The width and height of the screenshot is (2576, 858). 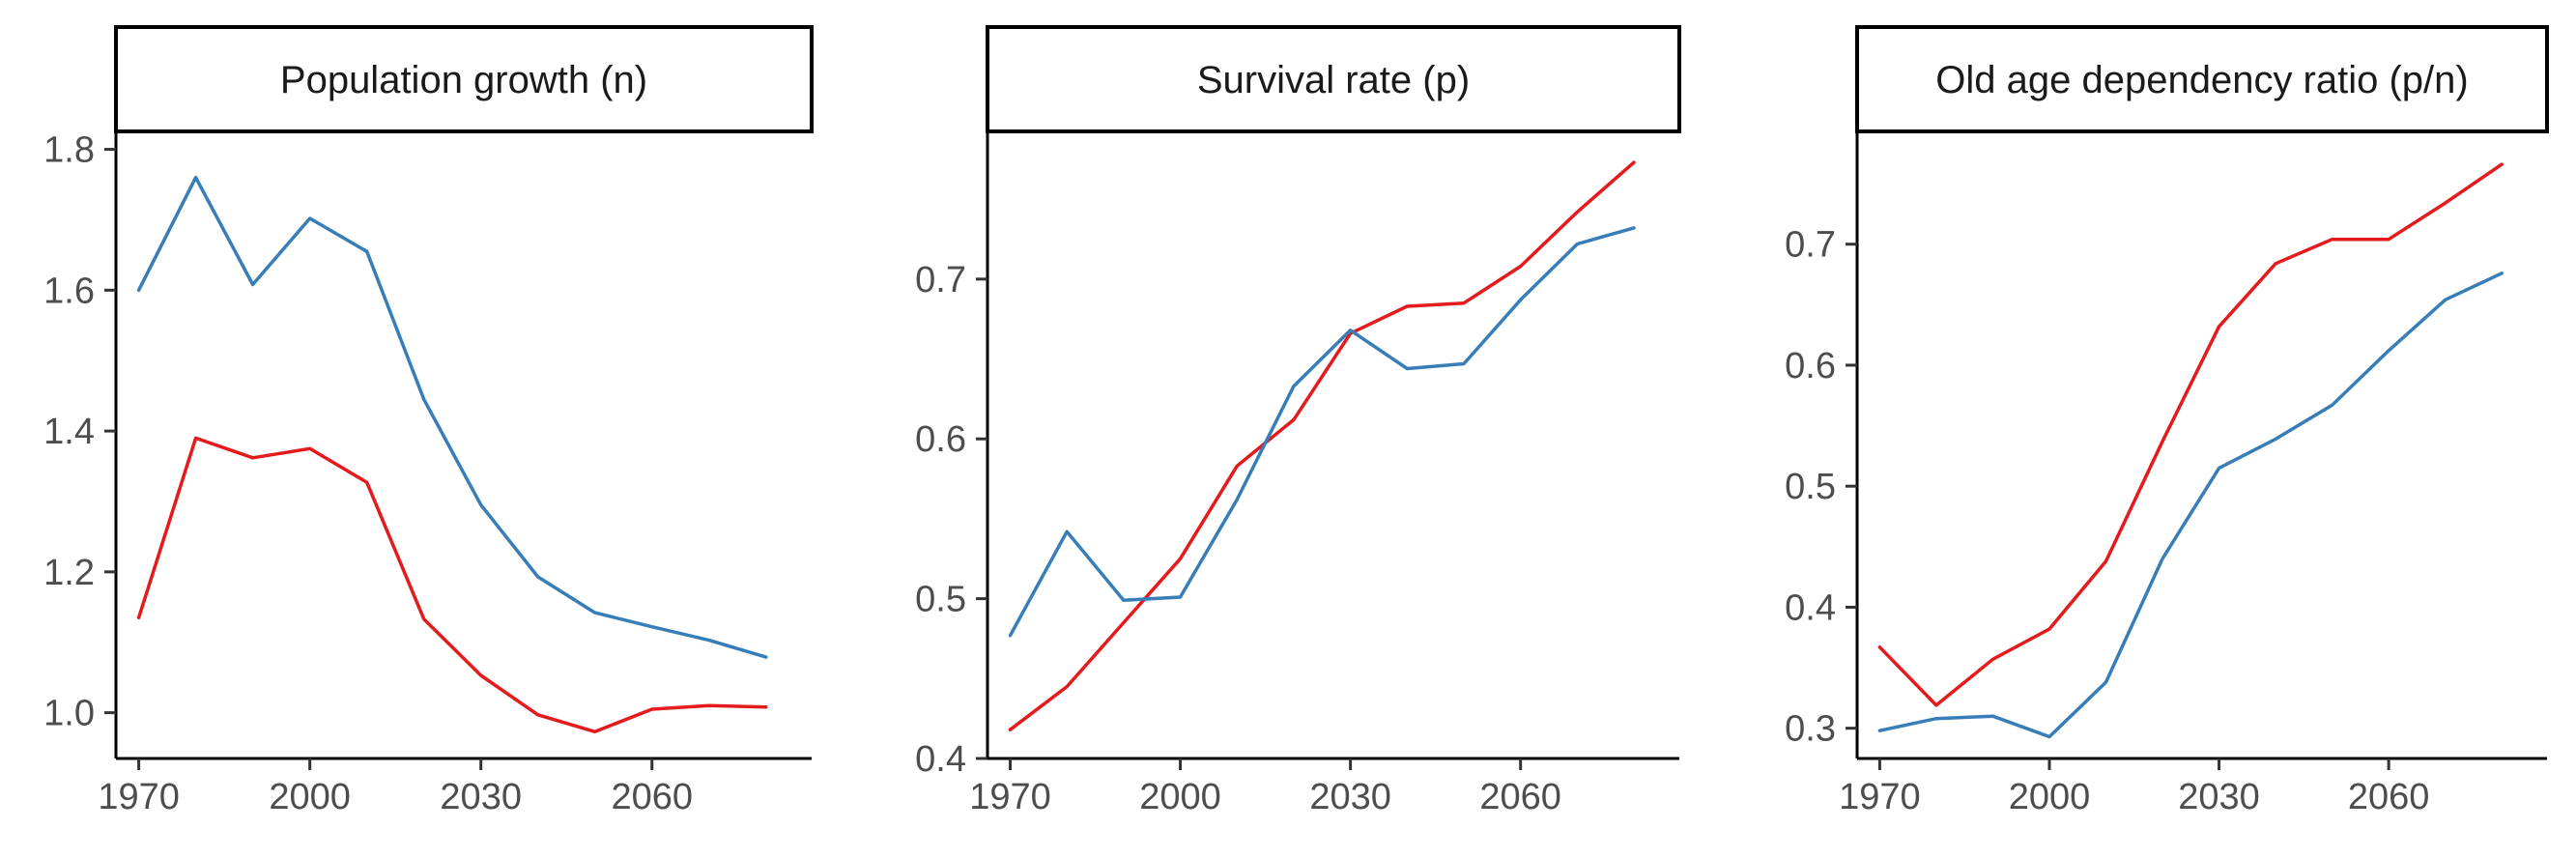 What do you see at coordinates (69, 573) in the screenshot?
I see `y-tick-label: 1.2` at bounding box center [69, 573].